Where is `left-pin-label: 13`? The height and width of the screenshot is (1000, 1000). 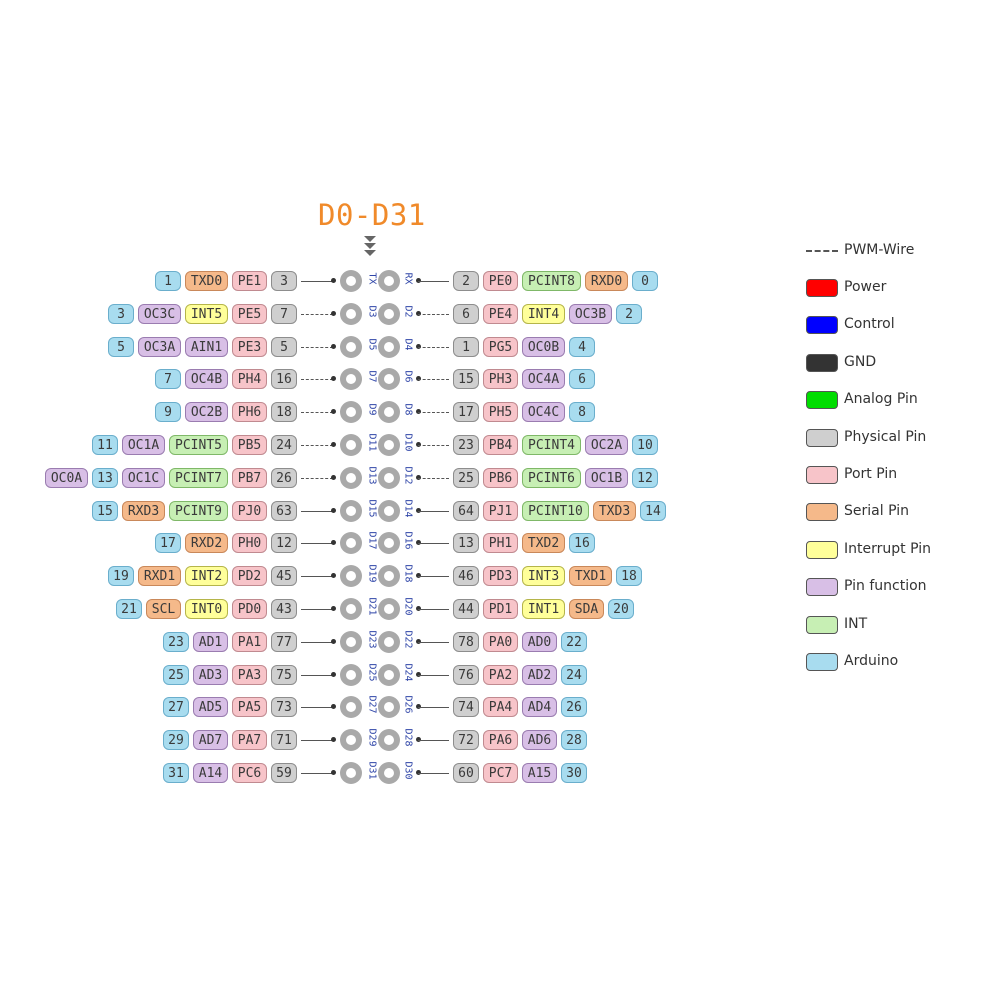
left-pin-label: 13 is located at coordinates (105, 477).